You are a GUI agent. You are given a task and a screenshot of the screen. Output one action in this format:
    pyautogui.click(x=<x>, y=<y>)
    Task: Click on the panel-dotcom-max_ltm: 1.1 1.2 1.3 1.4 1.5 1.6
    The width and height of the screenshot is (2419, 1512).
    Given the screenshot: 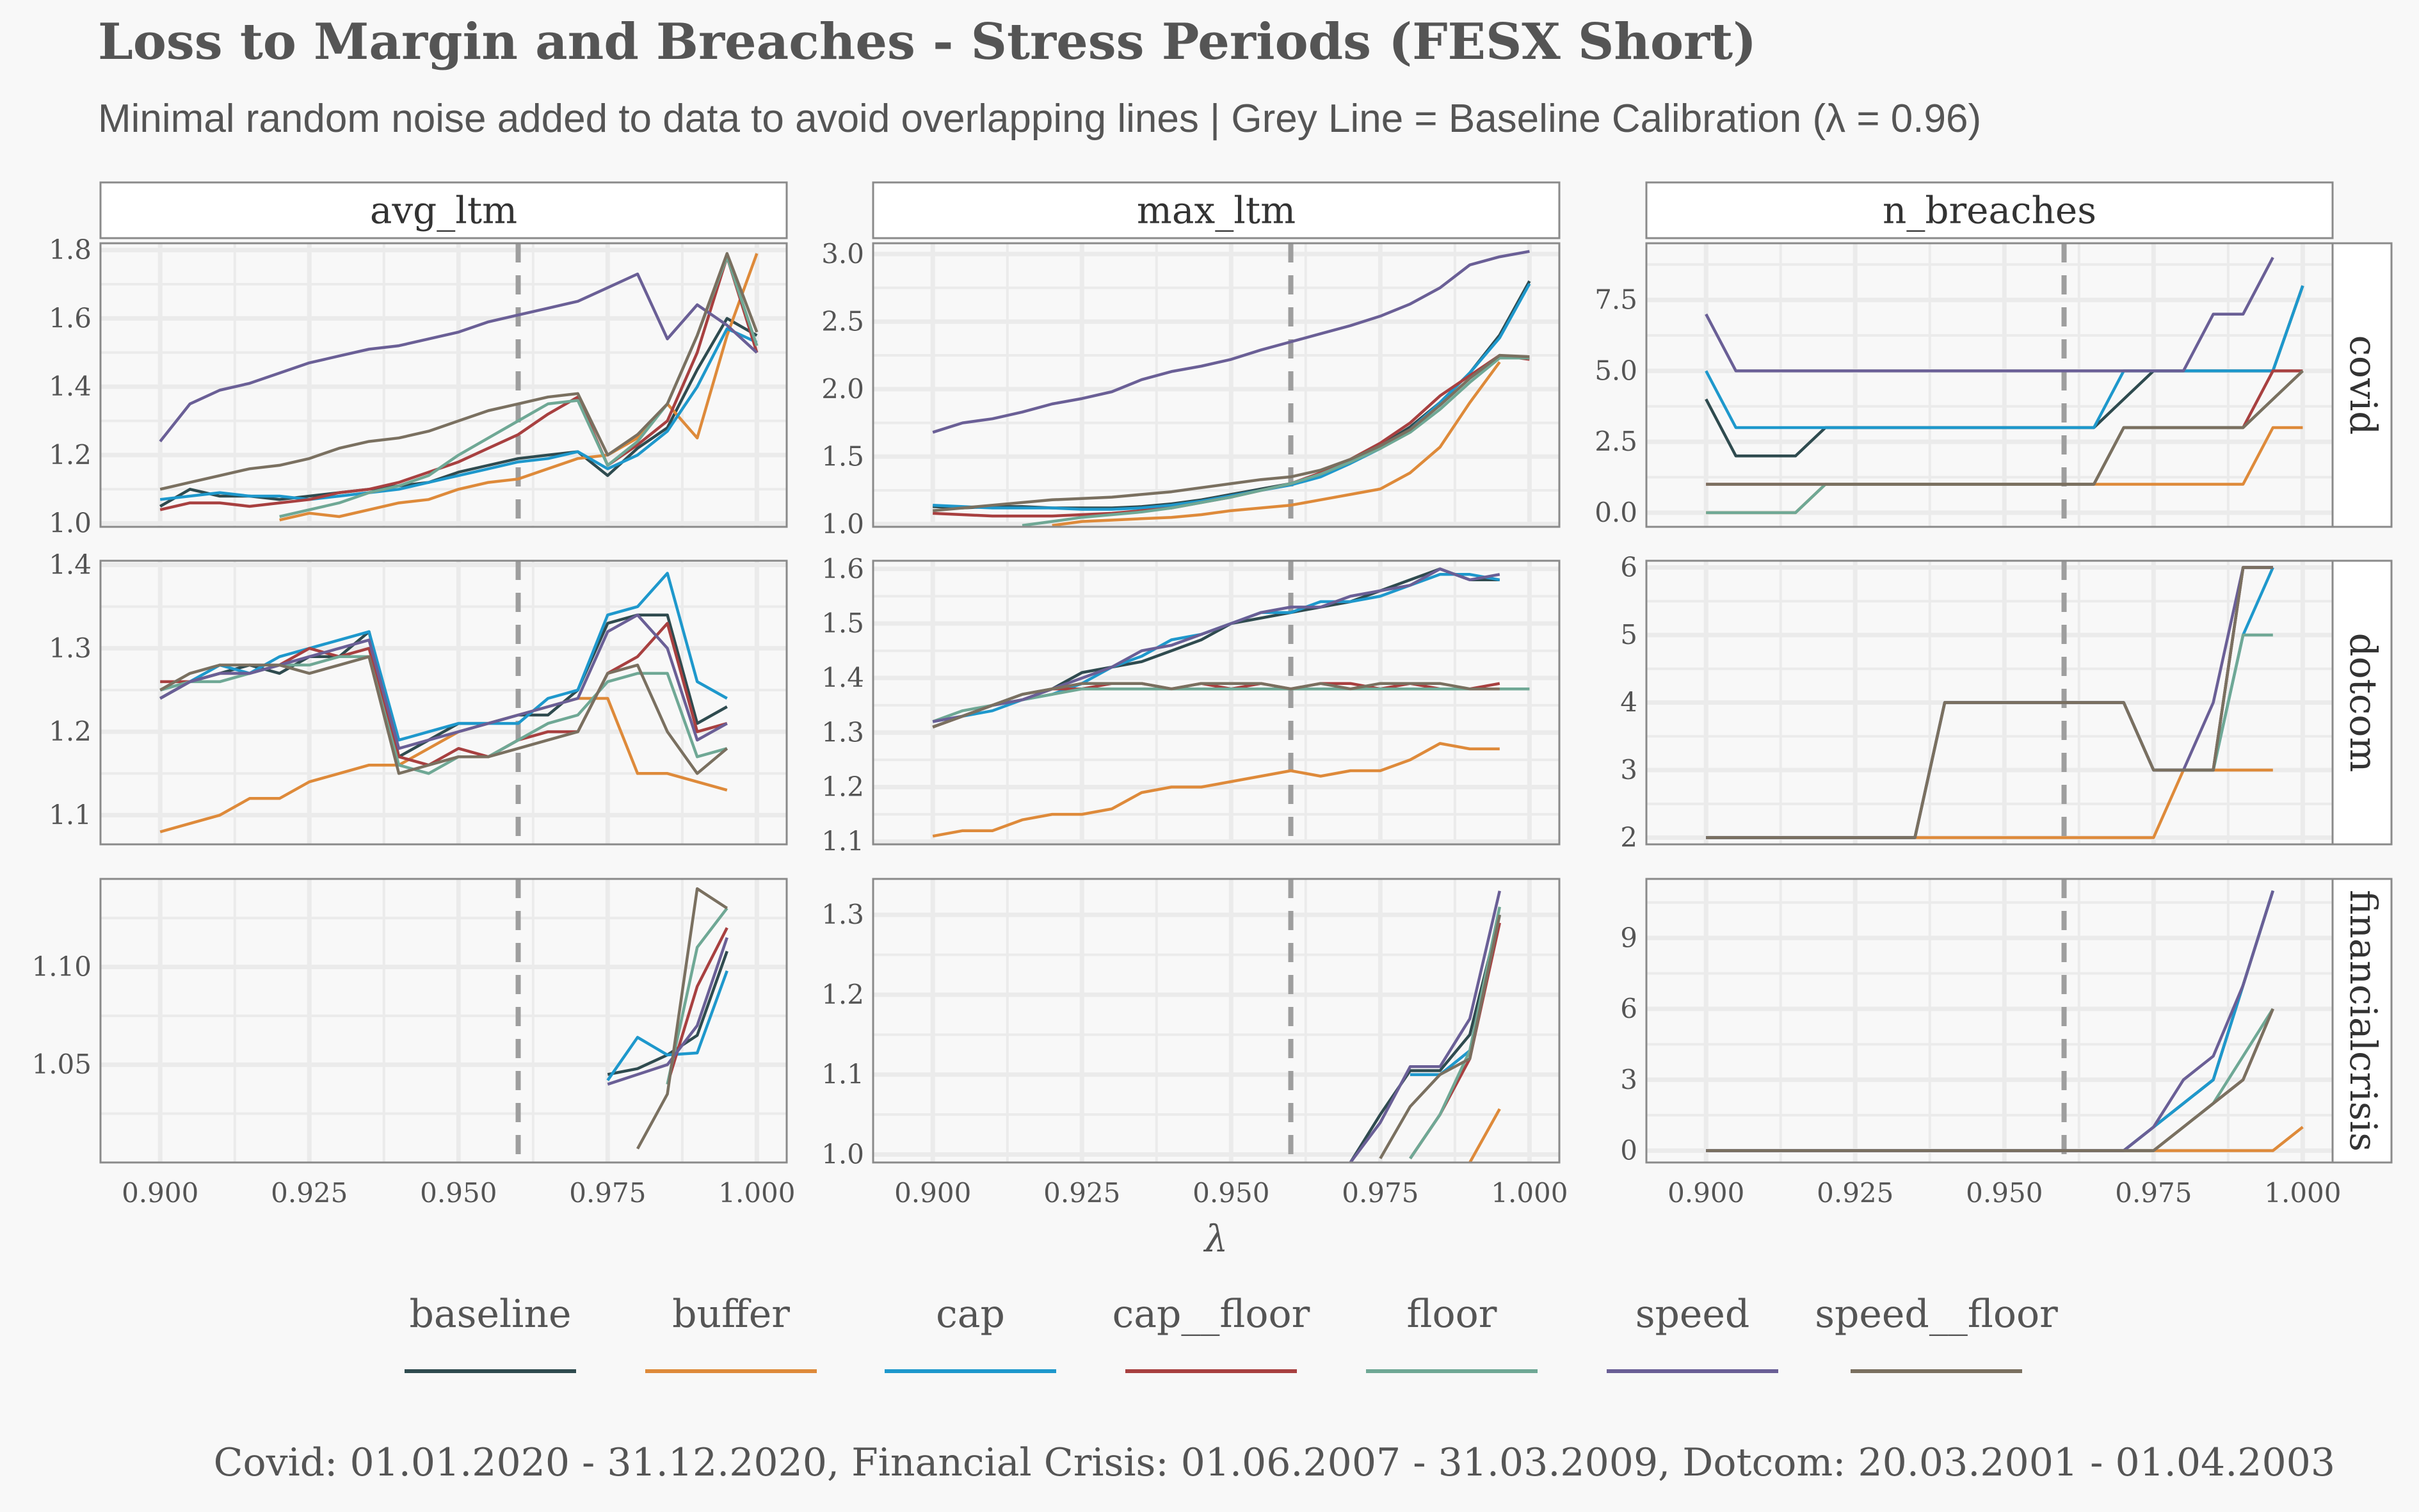 What is the action you would take?
    pyautogui.click(x=1191, y=705)
    